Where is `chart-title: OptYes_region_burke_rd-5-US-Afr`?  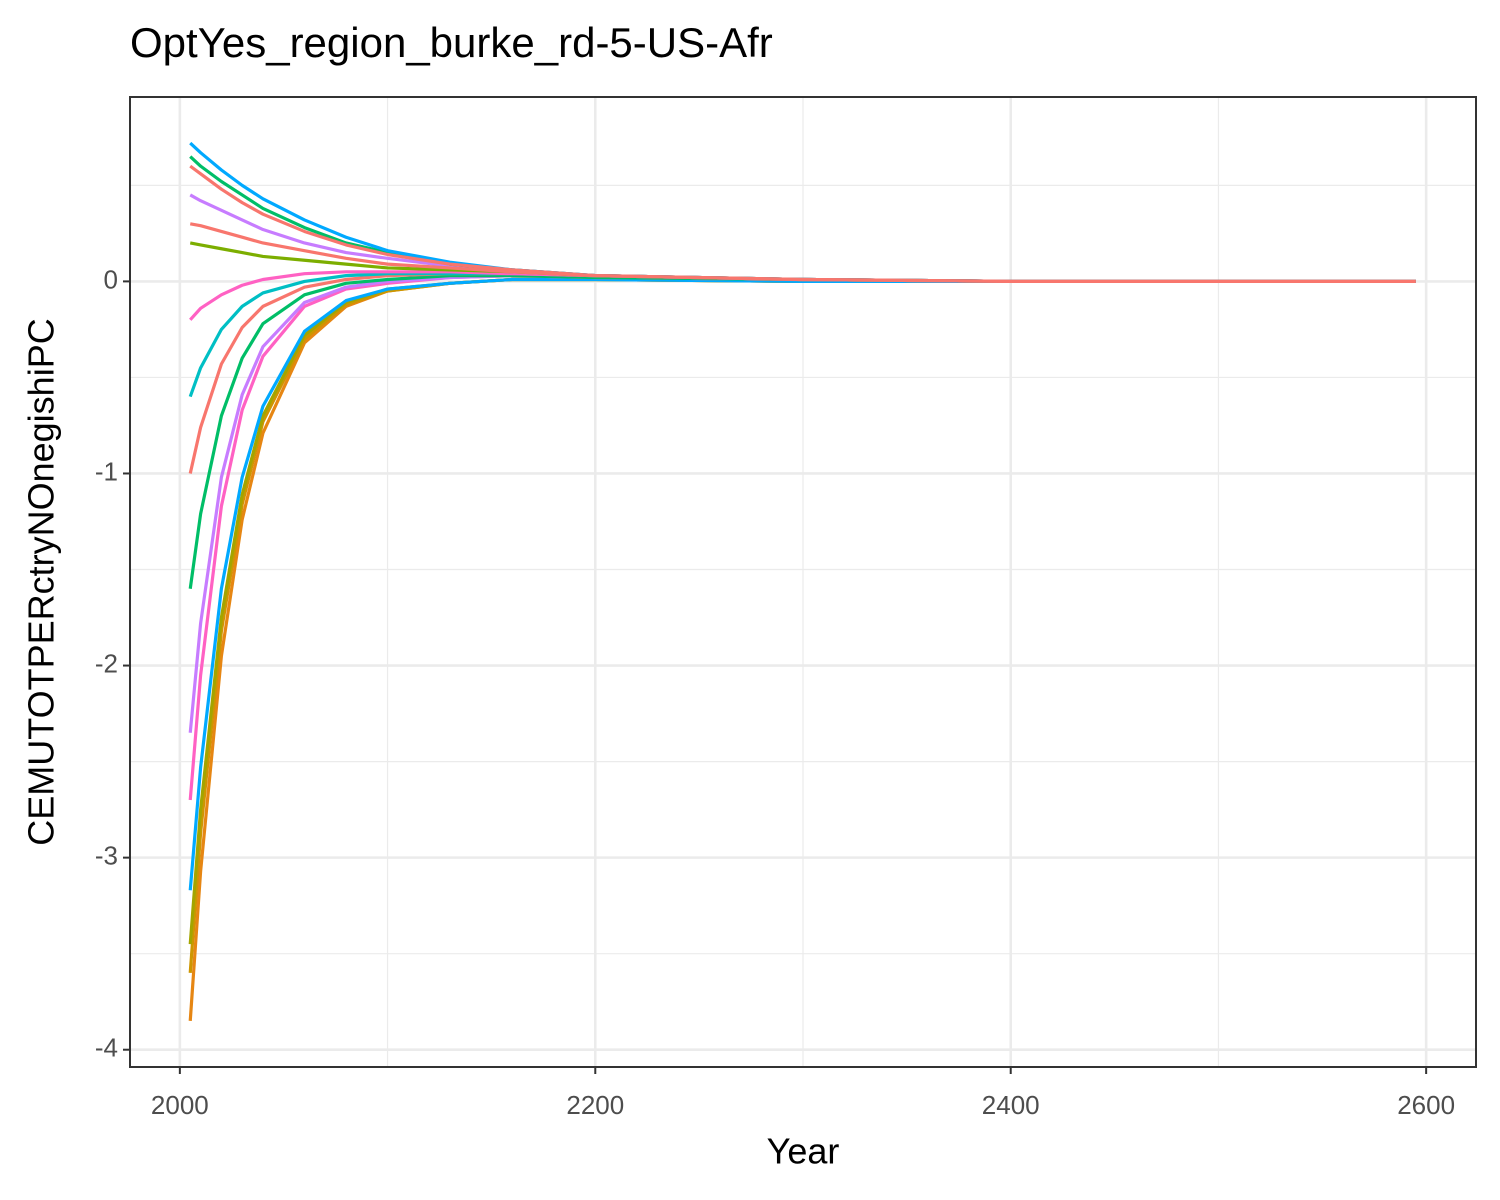
chart-title: OptYes_region_burke_rd-5-US-Afr is located at coordinates (451, 42).